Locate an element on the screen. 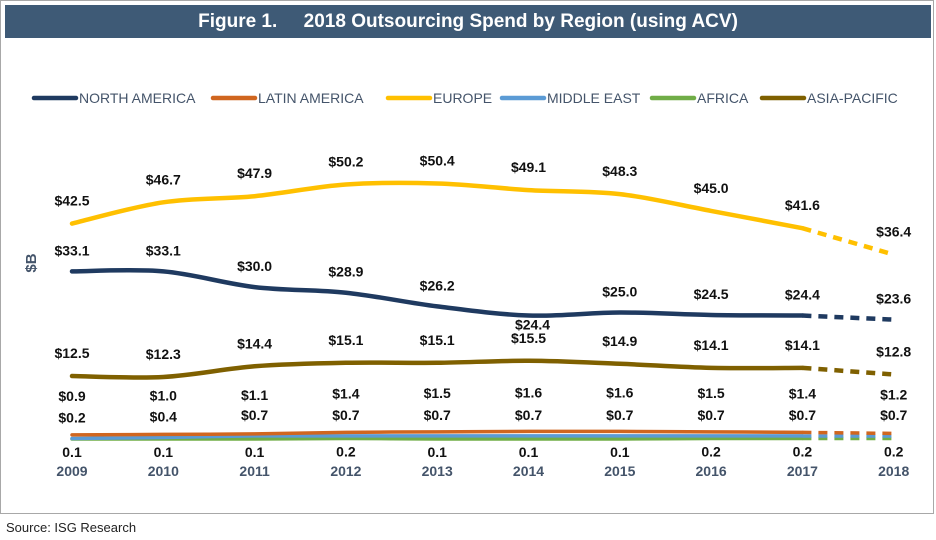  x-tick-label: 2012 is located at coordinates (345, 471).